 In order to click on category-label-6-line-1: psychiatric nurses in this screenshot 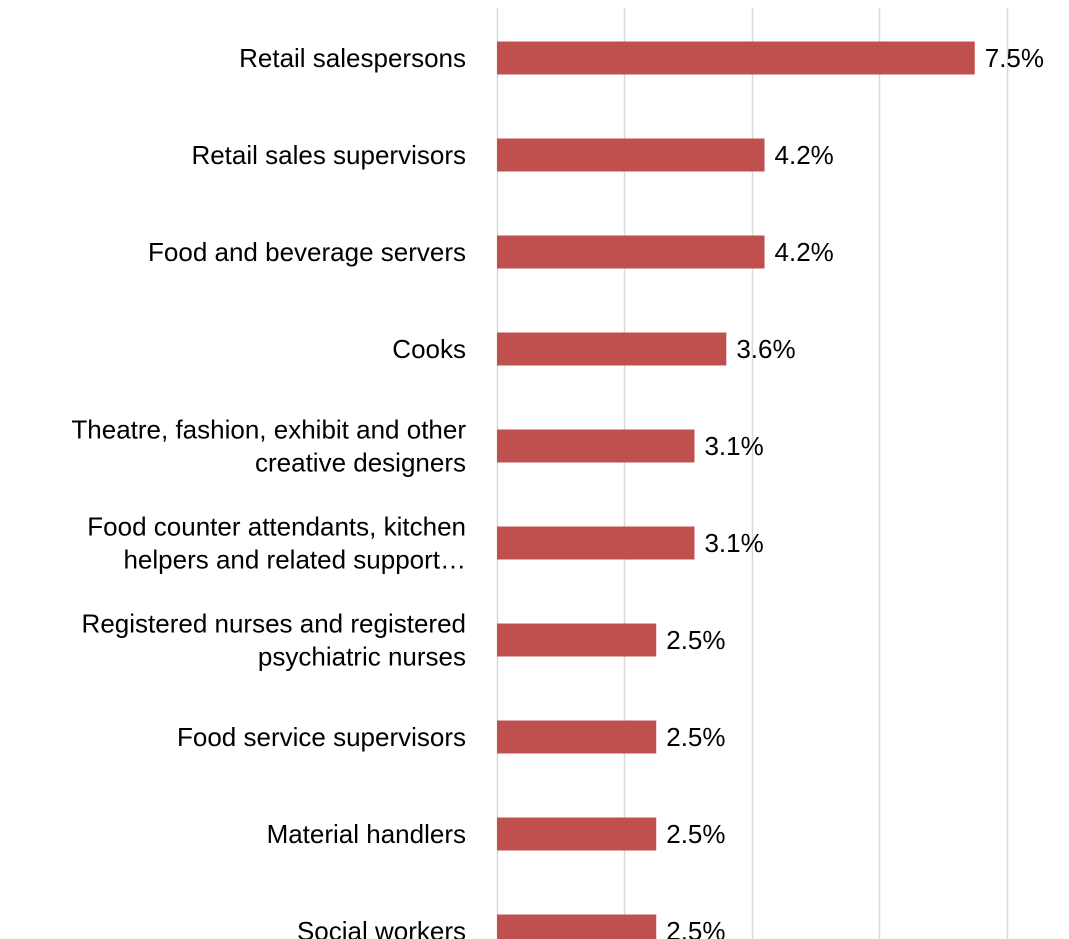, I will do `click(362, 657)`.